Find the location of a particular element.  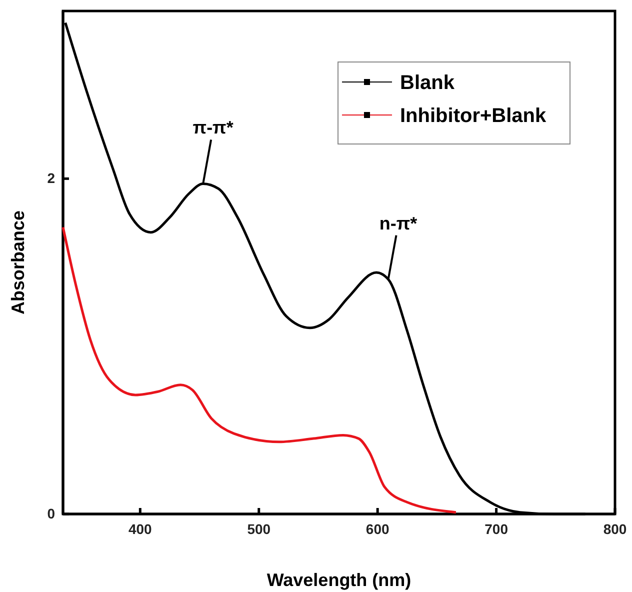

legend-label: Blank is located at coordinates (428, 83).